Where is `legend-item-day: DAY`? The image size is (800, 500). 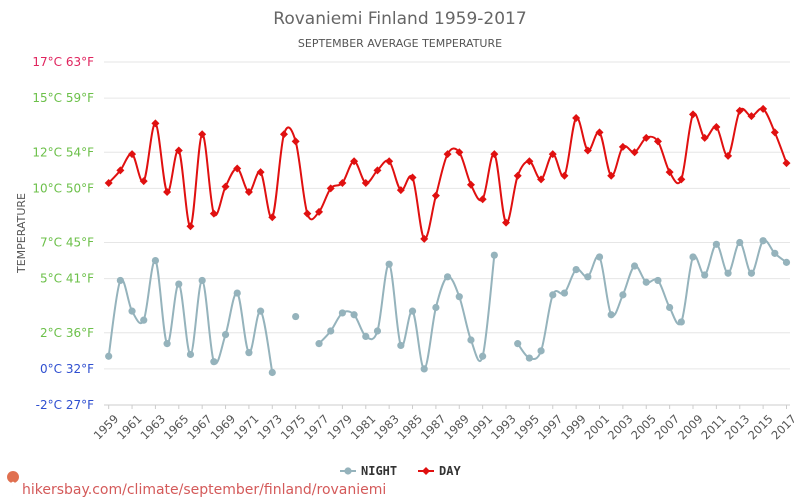 legend-item-day: DAY is located at coordinates (439, 471).